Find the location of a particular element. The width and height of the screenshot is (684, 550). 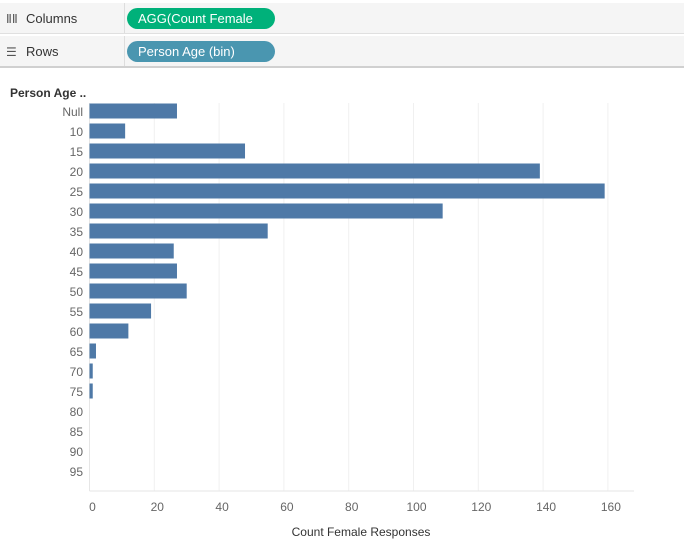

y-tick-label: 55 is located at coordinates (77, 312).